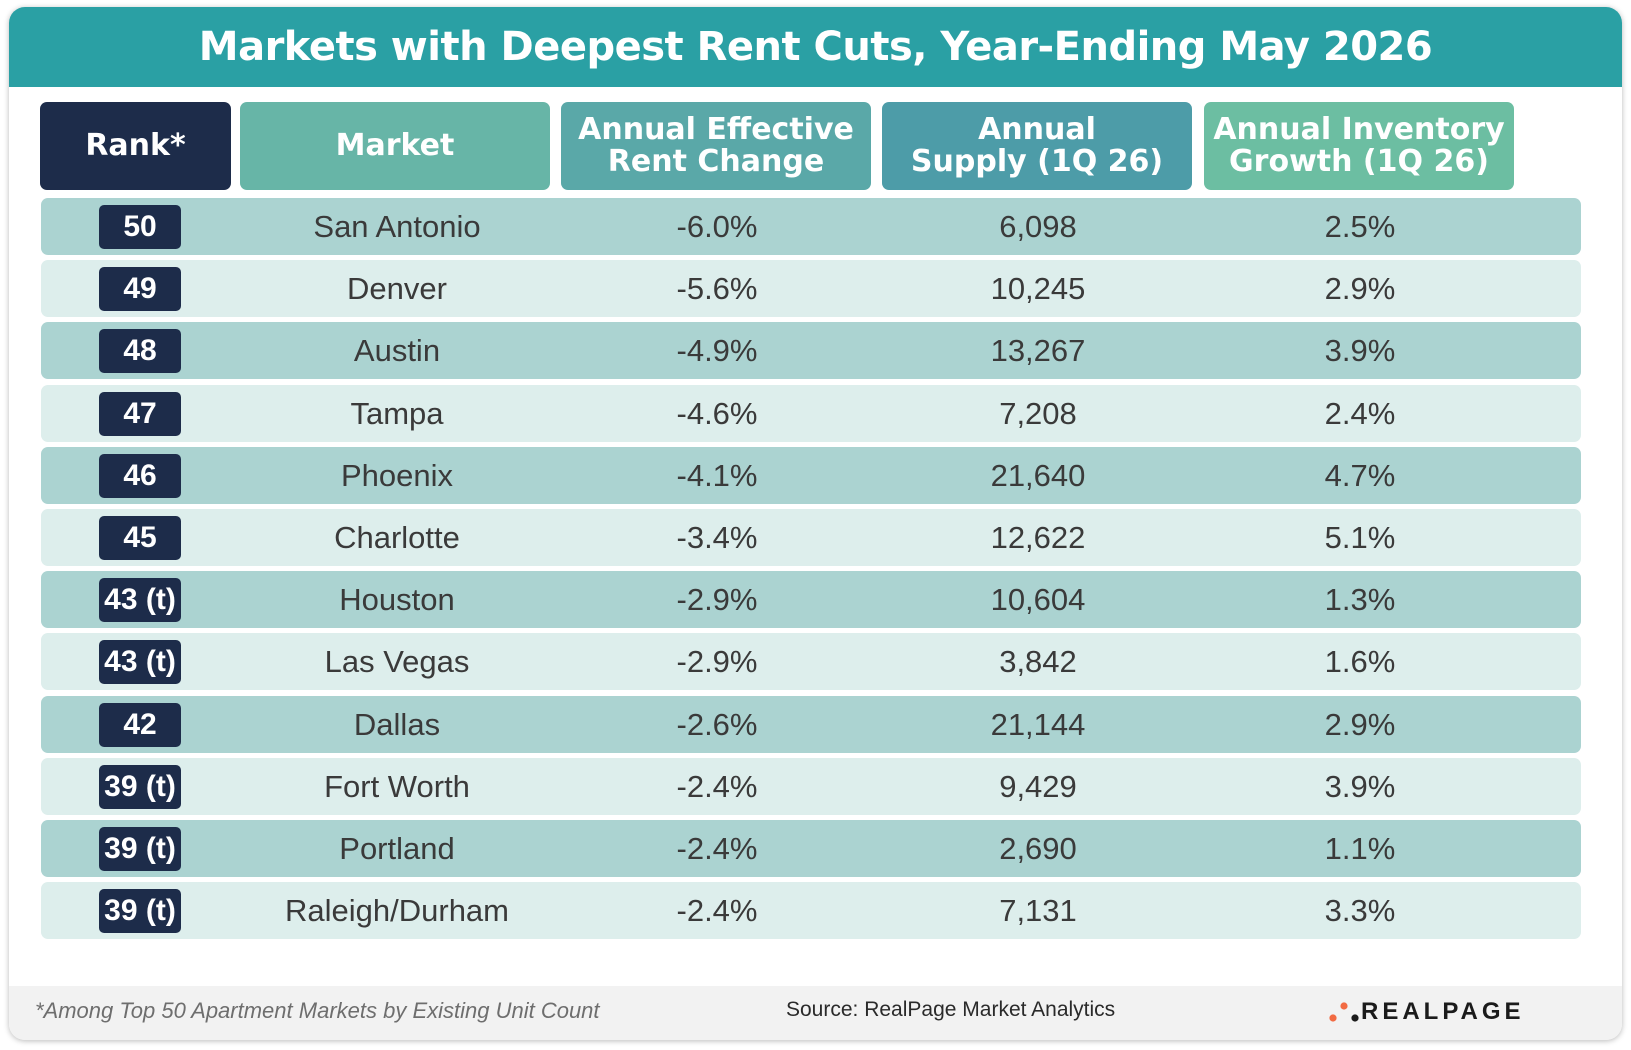 This screenshot has width=1631, height=1050. What do you see at coordinates (140, 227) in the screenshot?
I see `rank-badge: 50` at bounding box center [140, 227].